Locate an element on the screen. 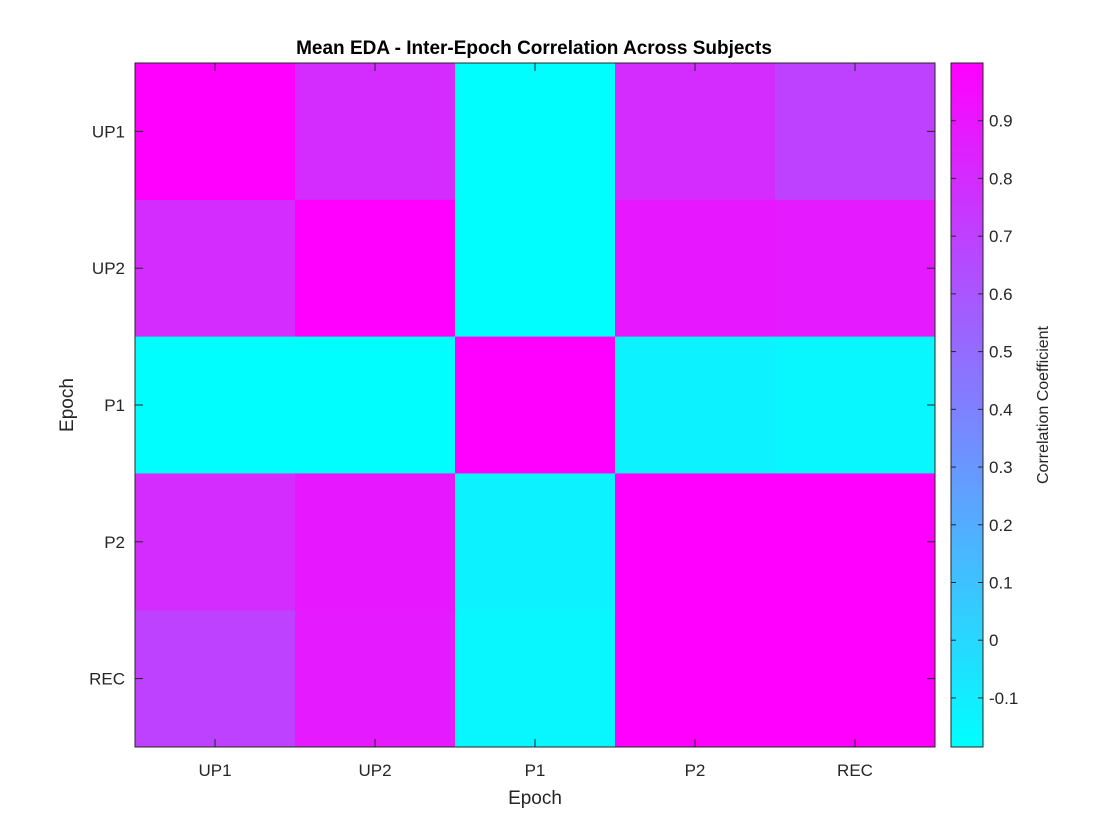 Image resolution: width=1120 pixels, height=840 pixels. colorbar-tick-label: 0.4 is located at coordinates (1001, 409).